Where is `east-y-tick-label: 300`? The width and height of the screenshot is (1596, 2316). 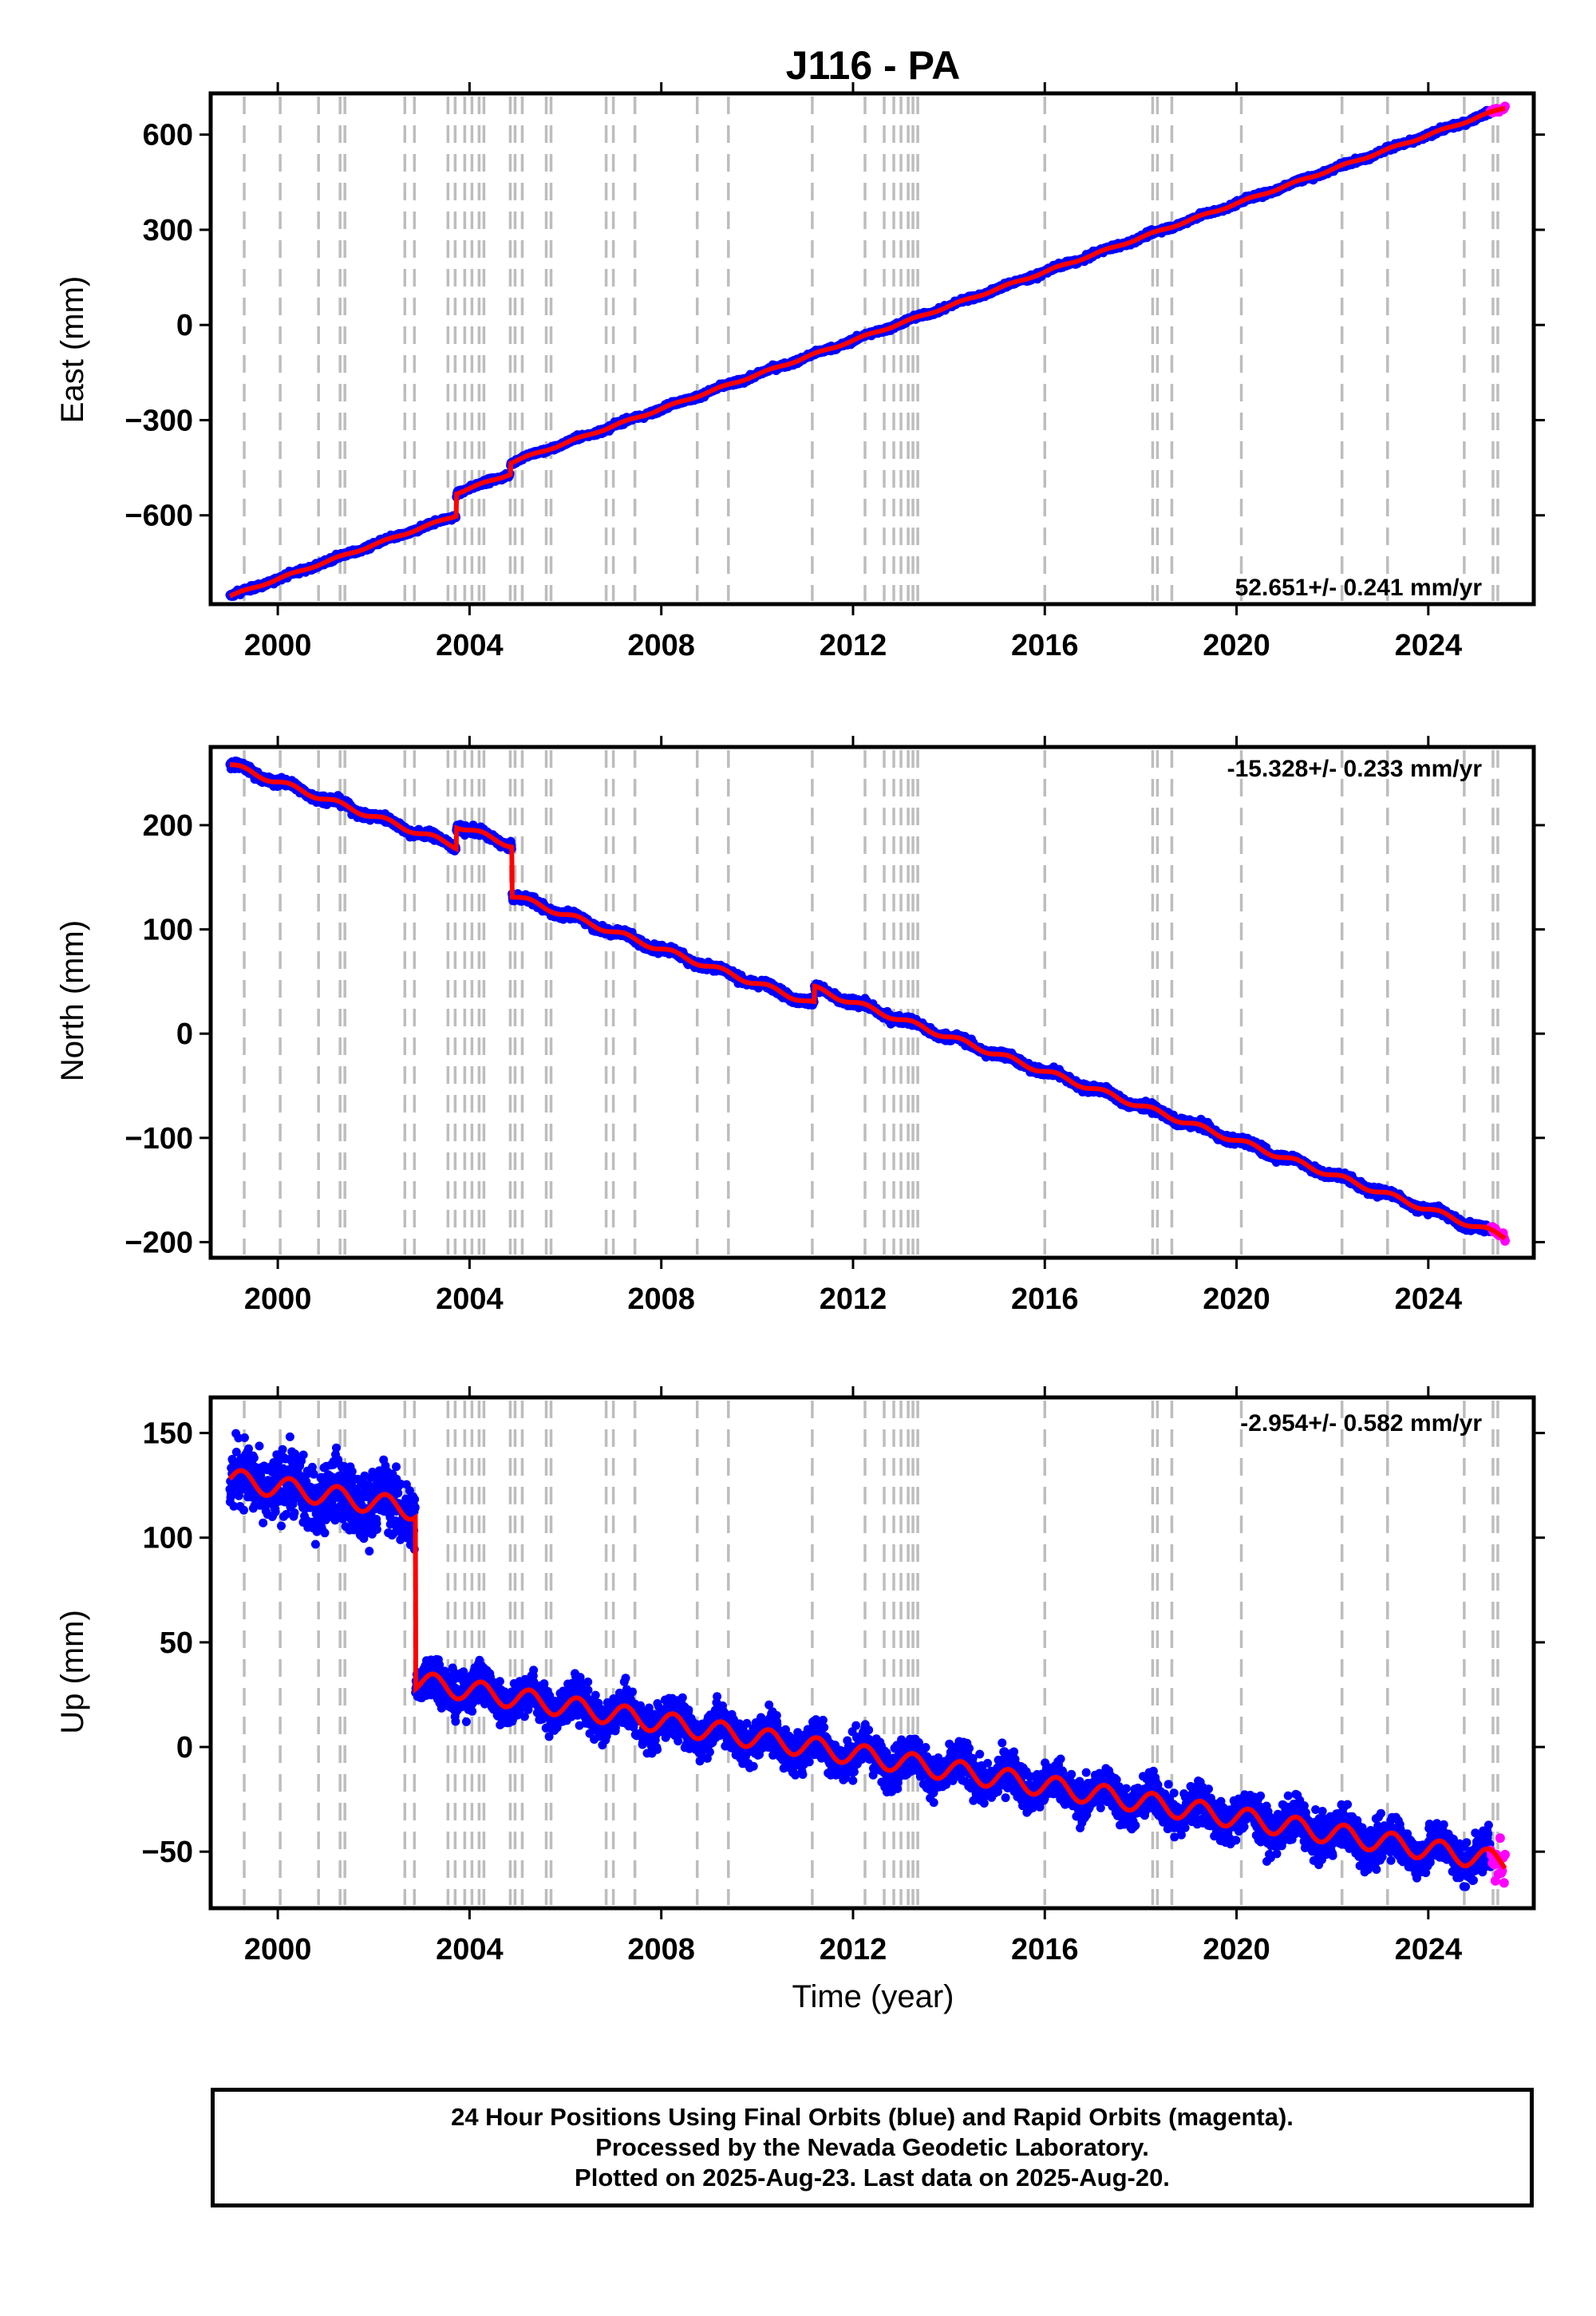
east-y-tick-label: 300 is located at coordinates (168, 231).